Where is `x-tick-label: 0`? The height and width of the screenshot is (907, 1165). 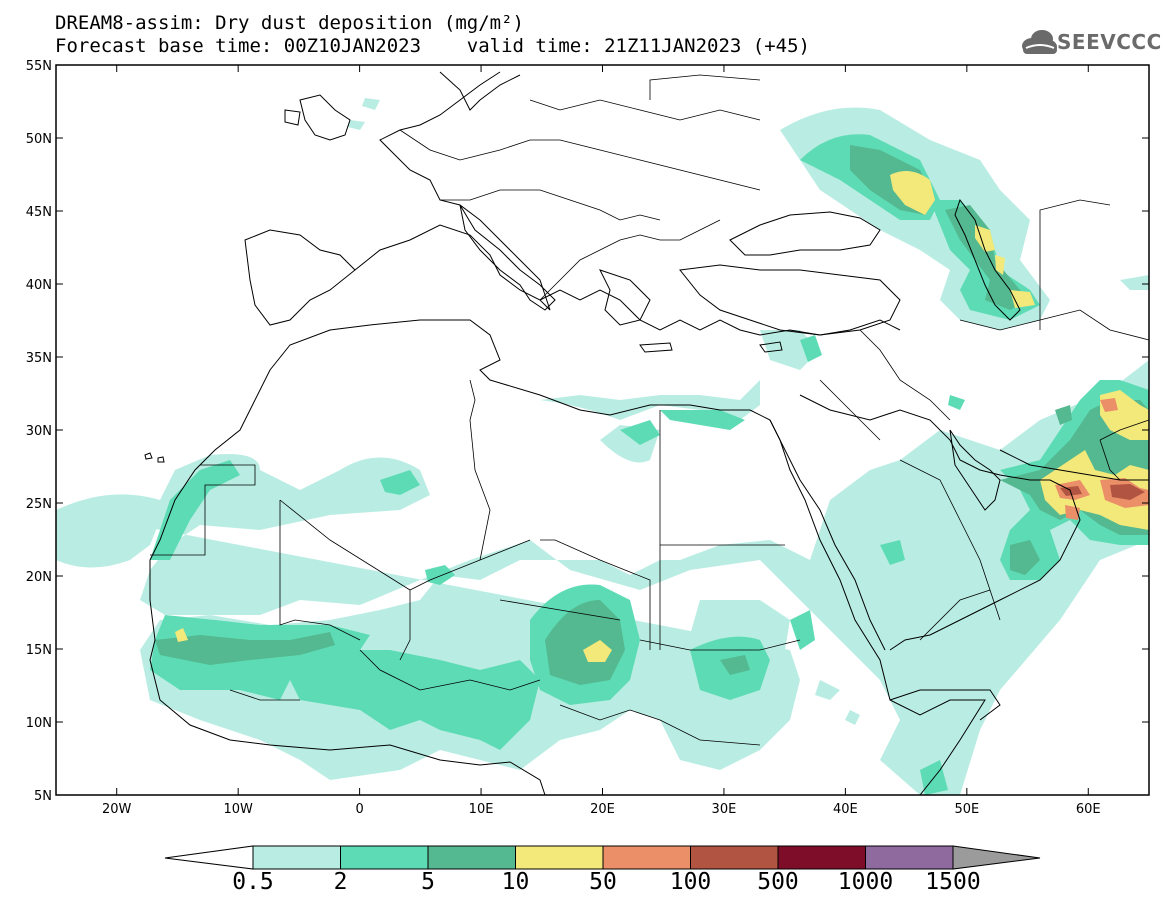
x-tick-label: 0 is located at coordinates (359, 809).